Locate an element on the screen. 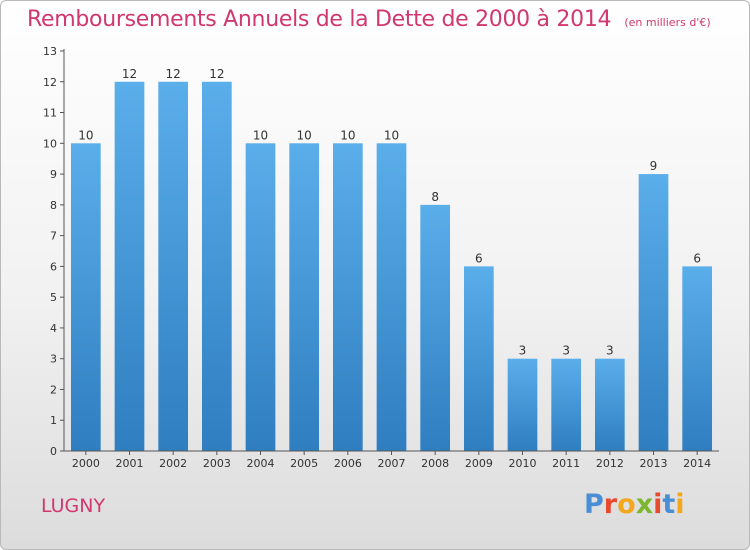  bar-2009 is located at coordinates (478, 358).